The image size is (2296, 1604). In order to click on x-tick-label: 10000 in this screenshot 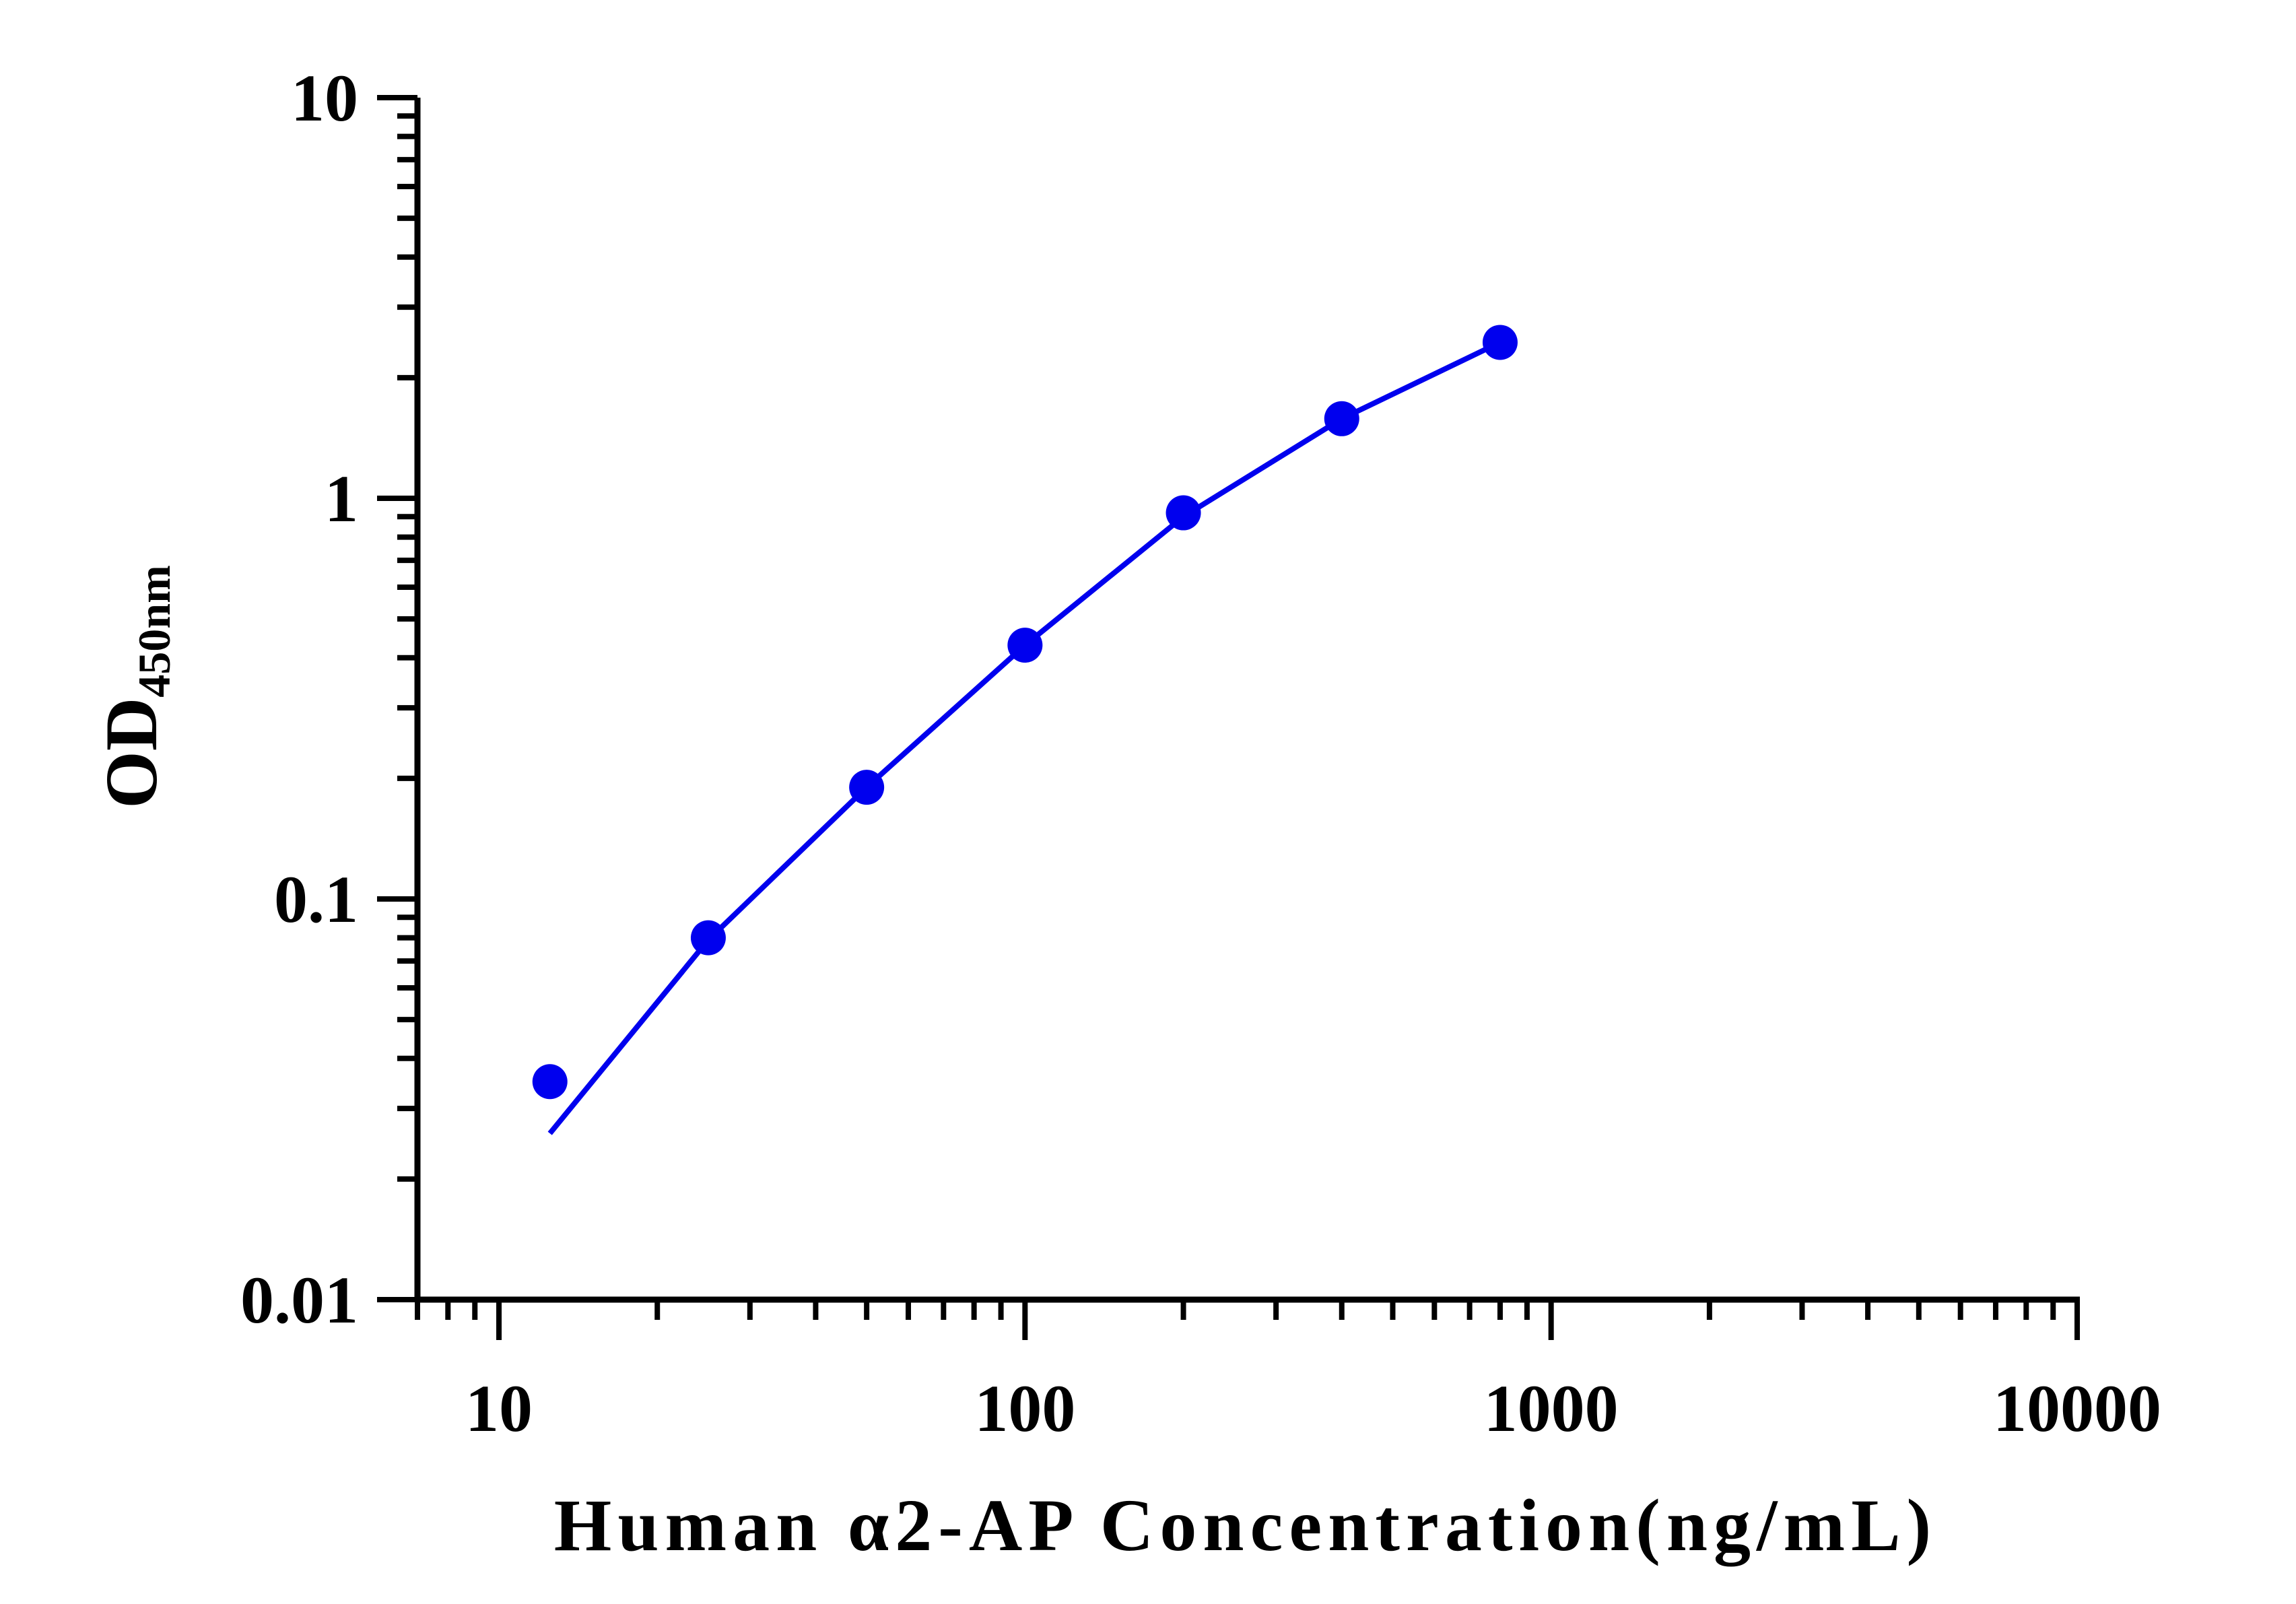, I will do `click(2077, 1409)`.